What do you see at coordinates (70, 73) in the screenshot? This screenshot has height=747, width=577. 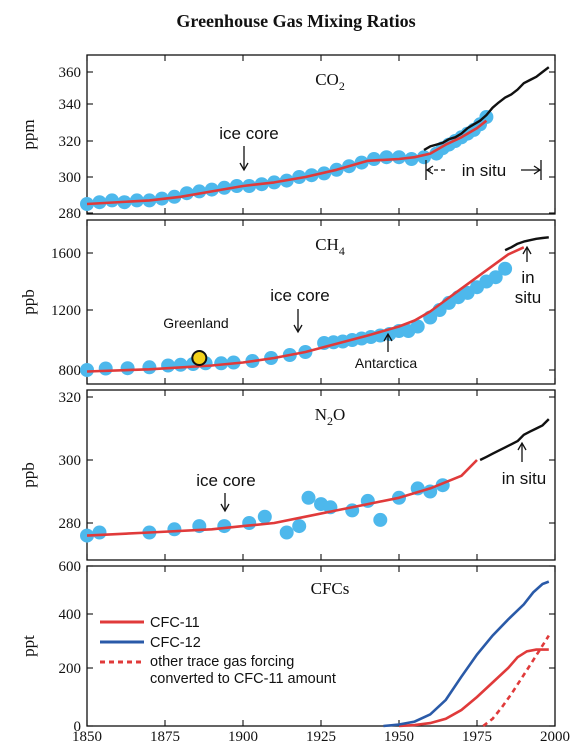 I see `y-tick-label: 360` at bounding box center [70, 73].